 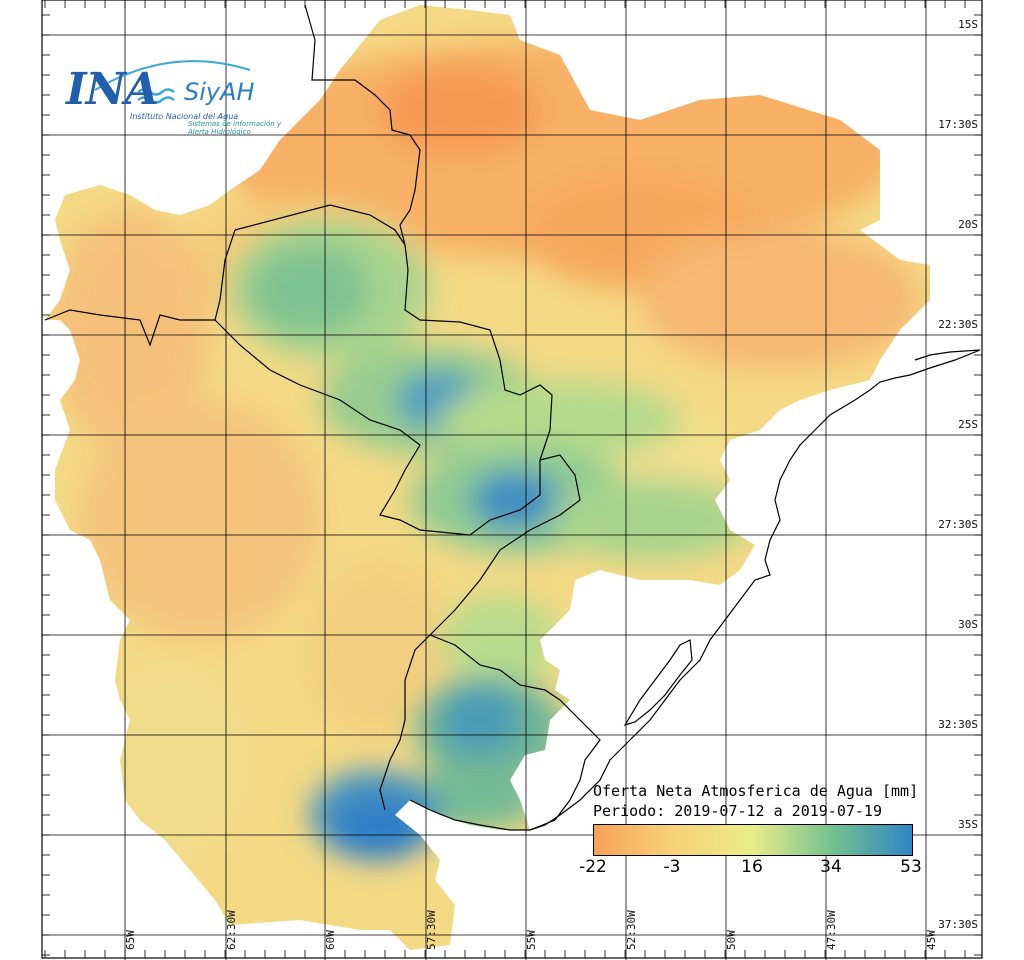 I want to click on logo-product: SiyAH, so click(x=219, y=92).